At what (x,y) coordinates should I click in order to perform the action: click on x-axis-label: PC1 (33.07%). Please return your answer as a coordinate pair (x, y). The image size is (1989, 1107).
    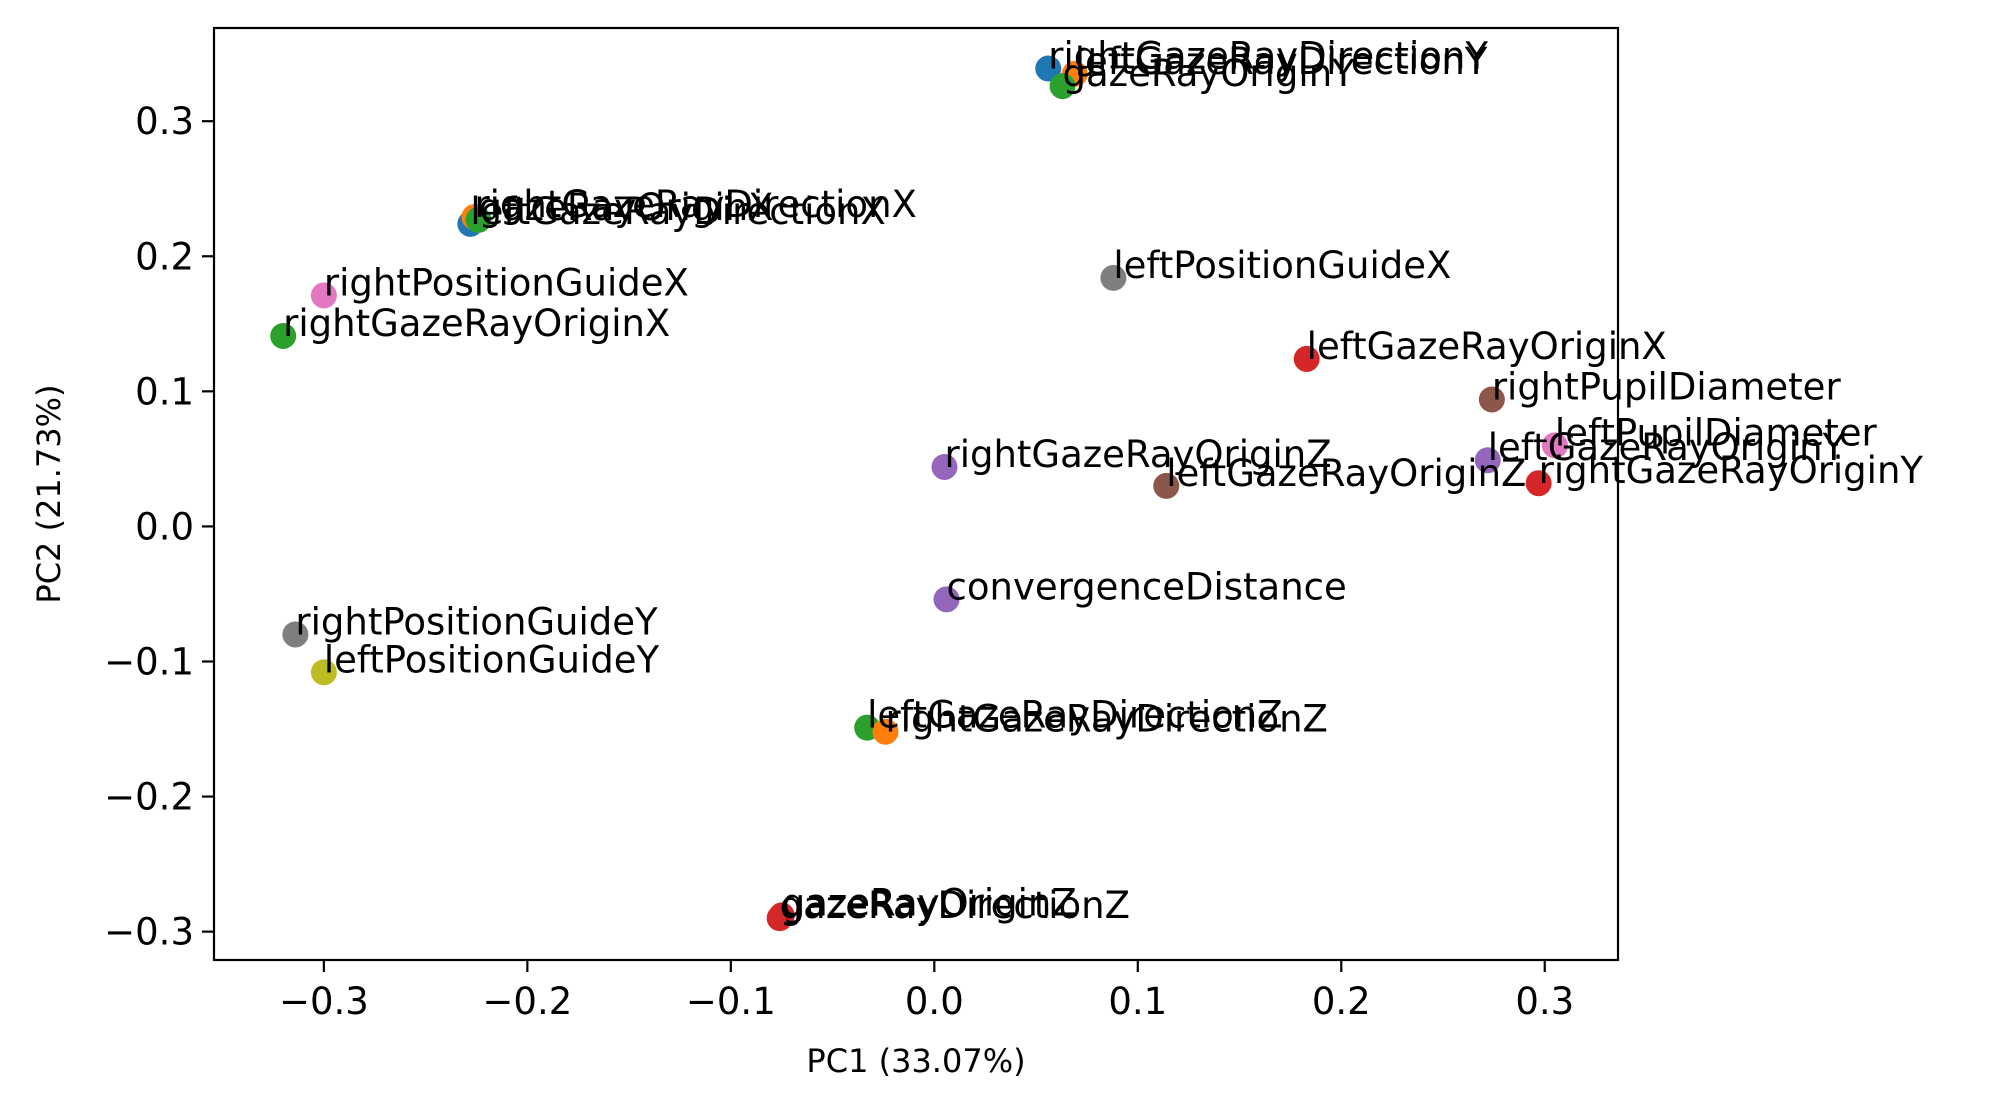
    Looking at the image, I should click on (915, 1061).